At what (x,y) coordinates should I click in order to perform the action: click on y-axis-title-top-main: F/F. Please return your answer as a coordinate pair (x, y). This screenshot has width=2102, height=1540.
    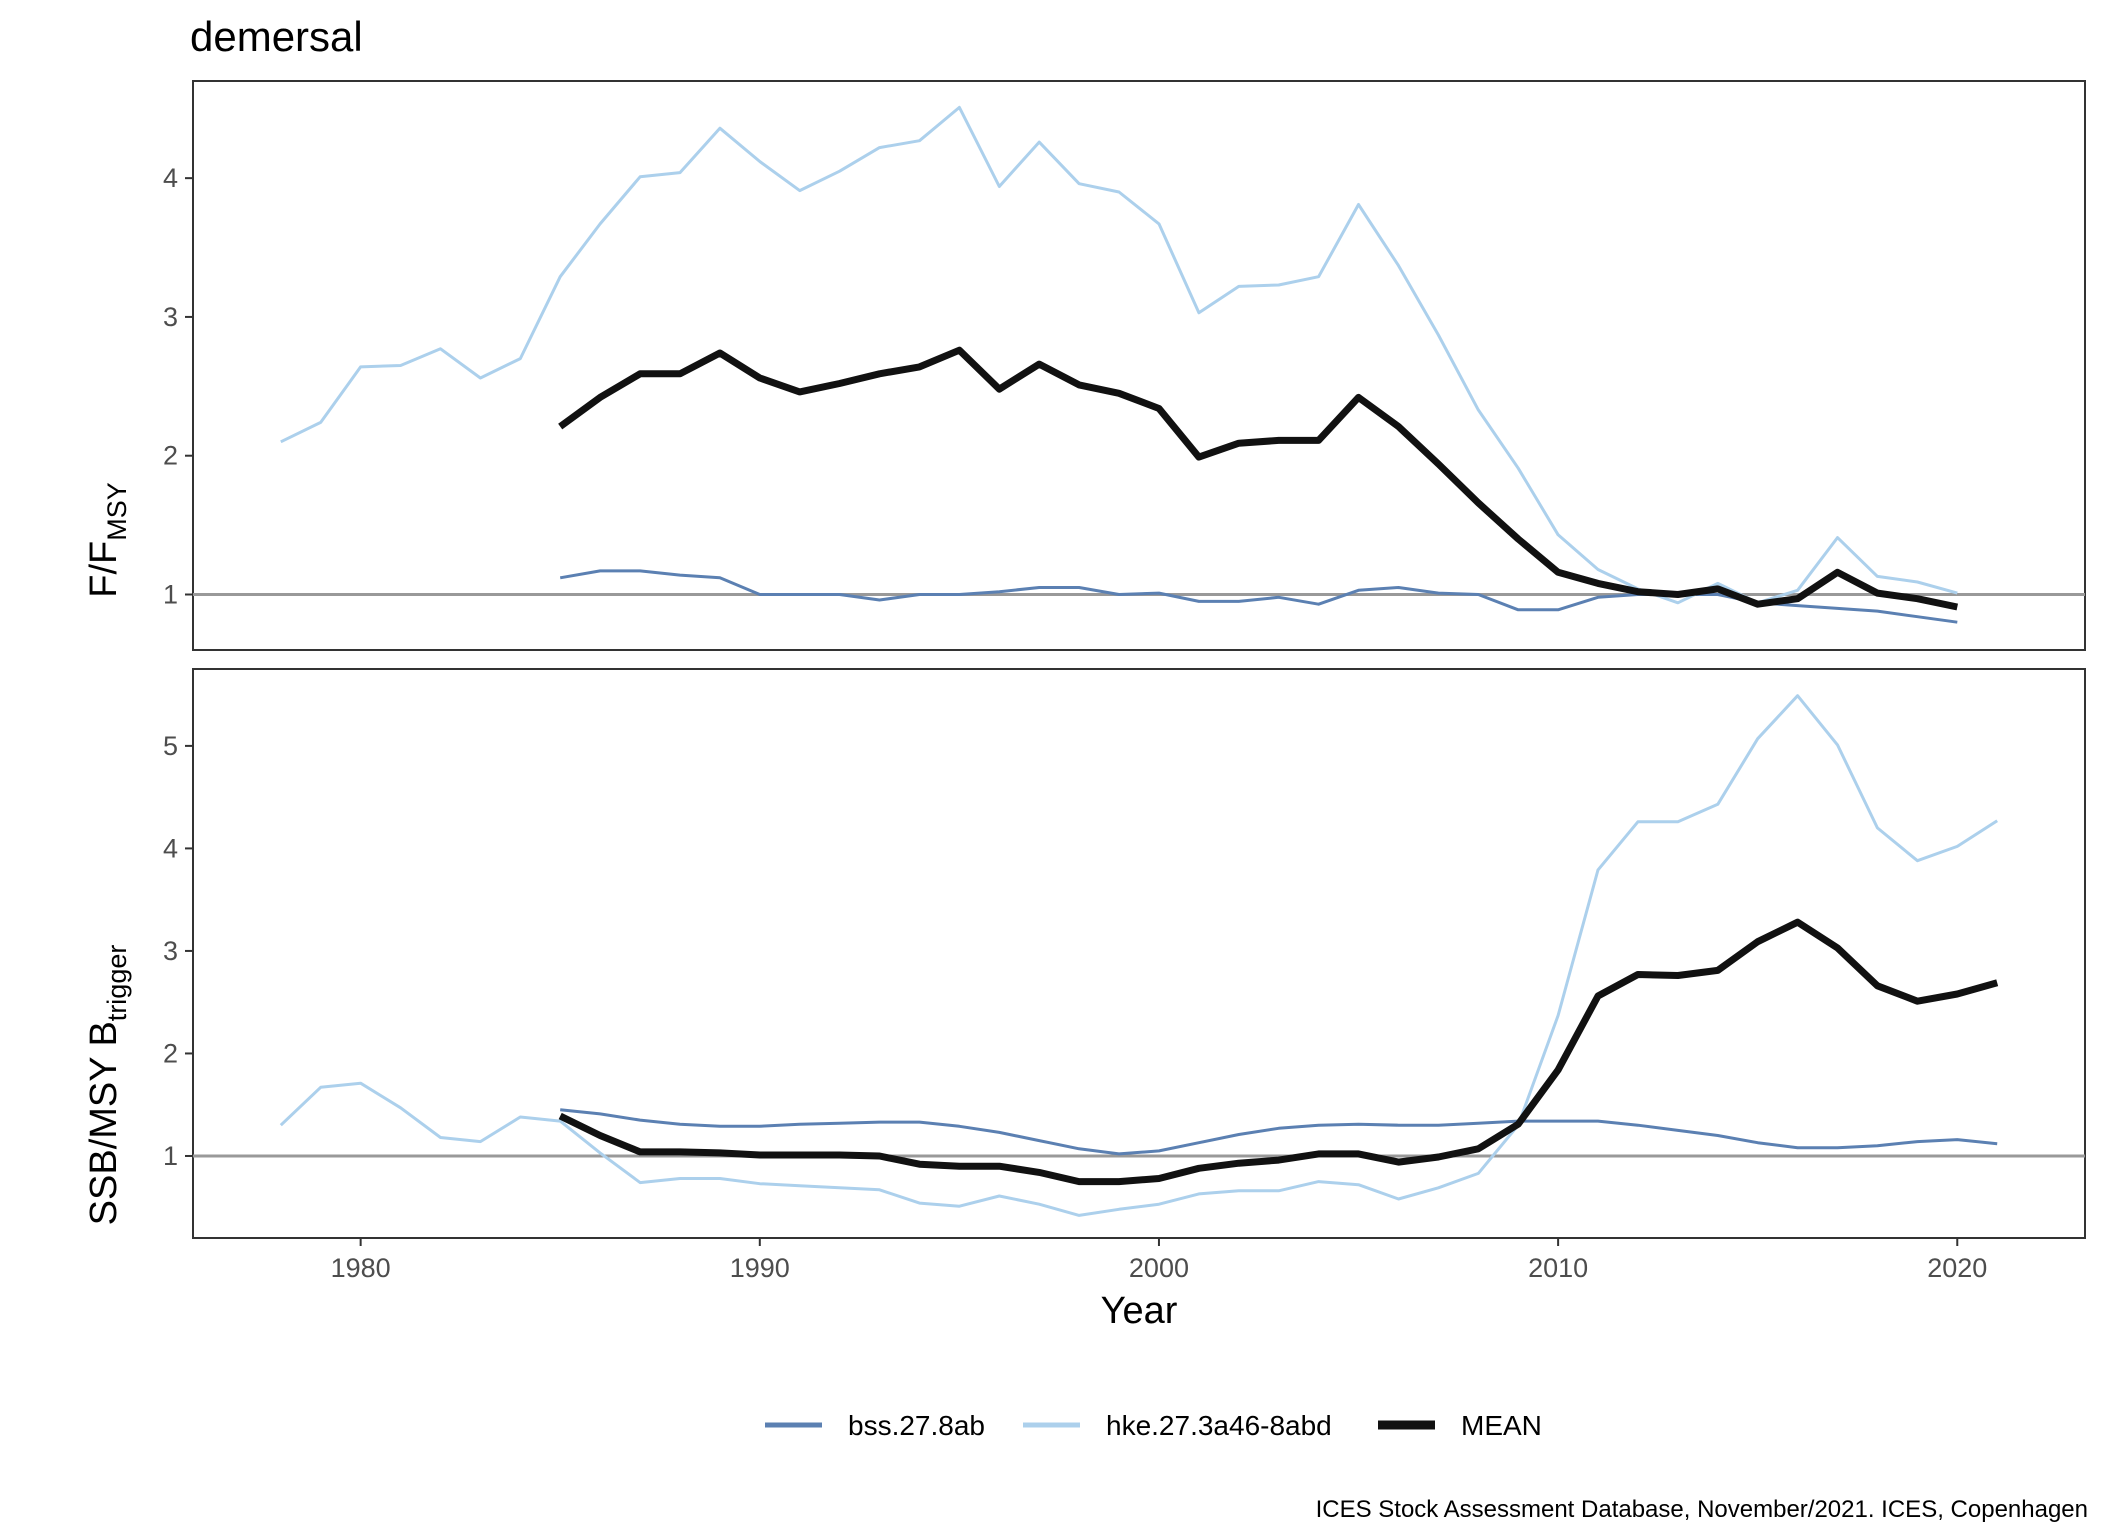
    Looking at the image, I should click on (104, 569).